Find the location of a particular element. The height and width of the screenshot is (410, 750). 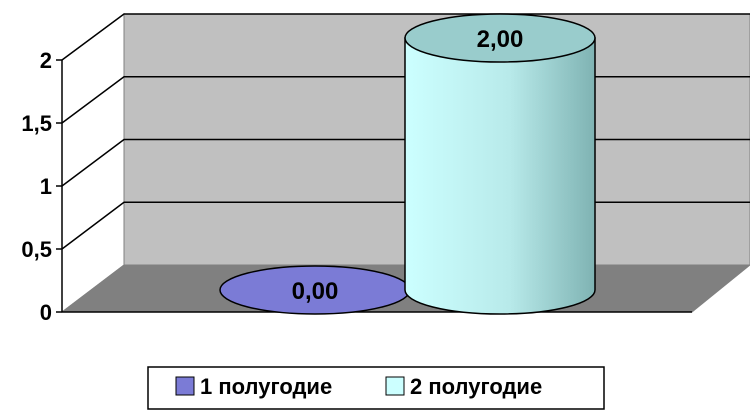

y-tick-label: 1,5 is located at coordinates (36, 123).